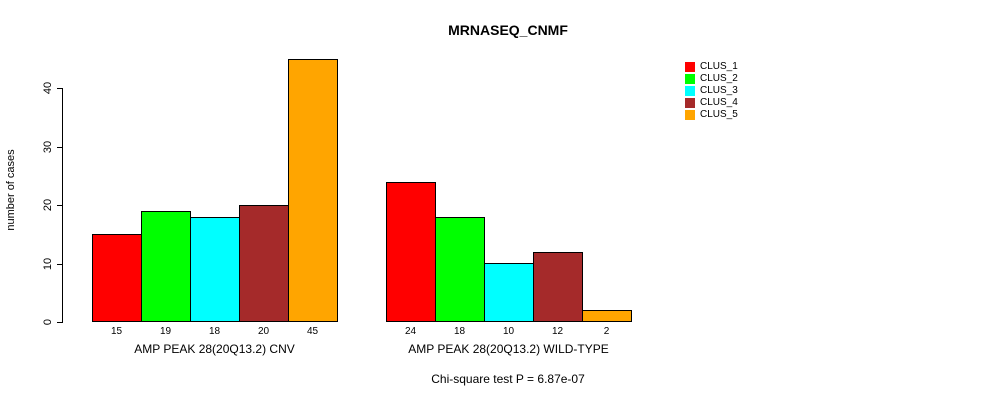 This screenshot has width=990, height=400. What do you see at coordinates (508, 349) in the screenshot?
I see `group-label: AMP PEAK 28(20Q13.2) WILD-TYPE` at bounding box center [508, 349].